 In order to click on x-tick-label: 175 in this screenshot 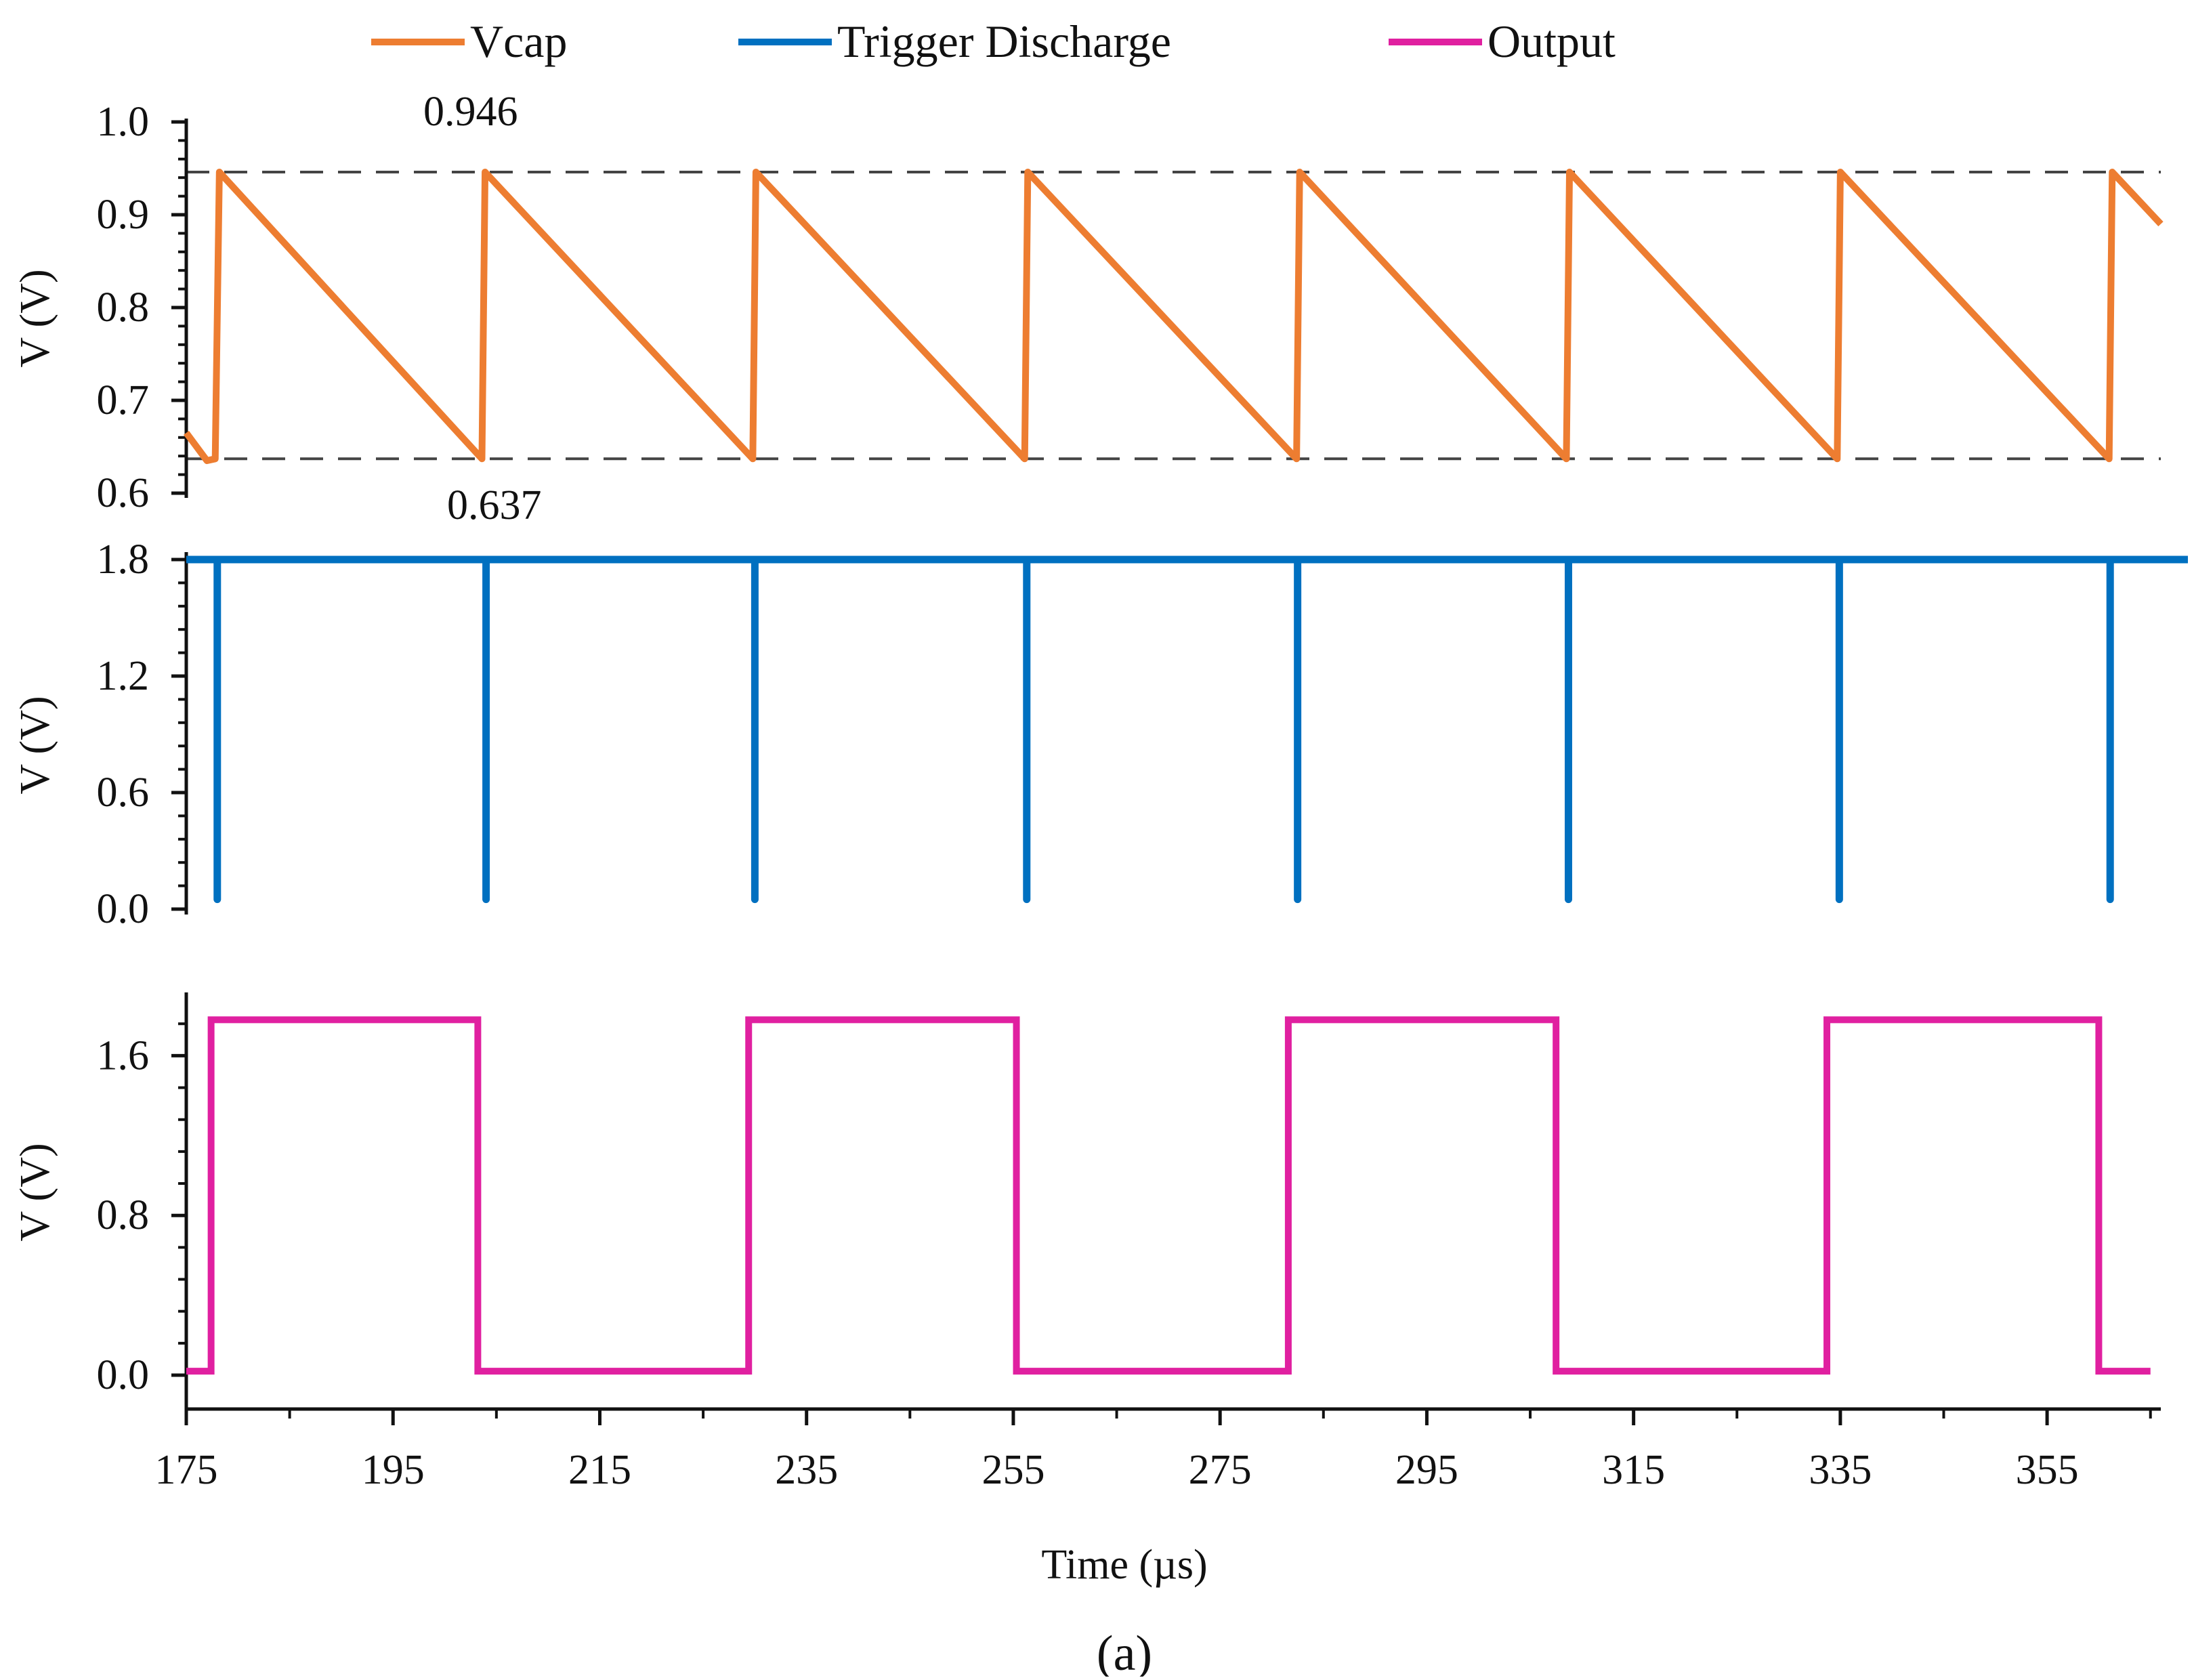, I will do `click(187, 1470)`.